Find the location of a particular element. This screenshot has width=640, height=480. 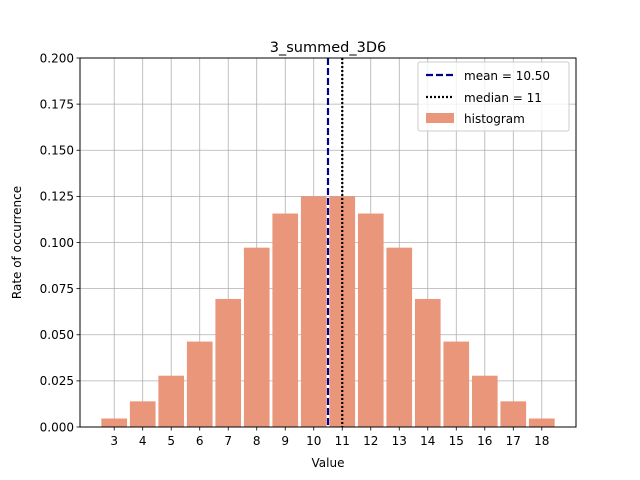

x-tick-label: 10 is located at coordinates (313, 441).